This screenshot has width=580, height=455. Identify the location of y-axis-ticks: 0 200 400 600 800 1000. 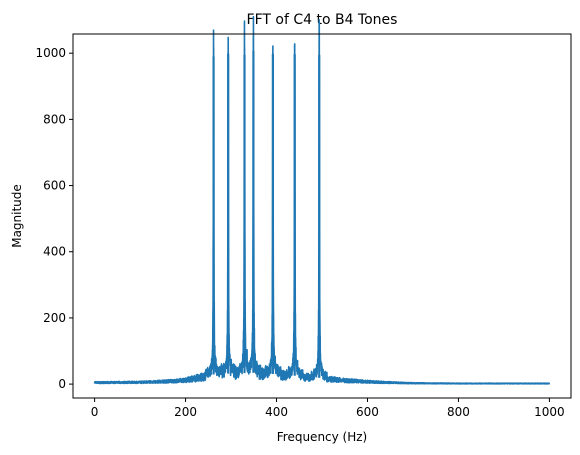
(54, 218).